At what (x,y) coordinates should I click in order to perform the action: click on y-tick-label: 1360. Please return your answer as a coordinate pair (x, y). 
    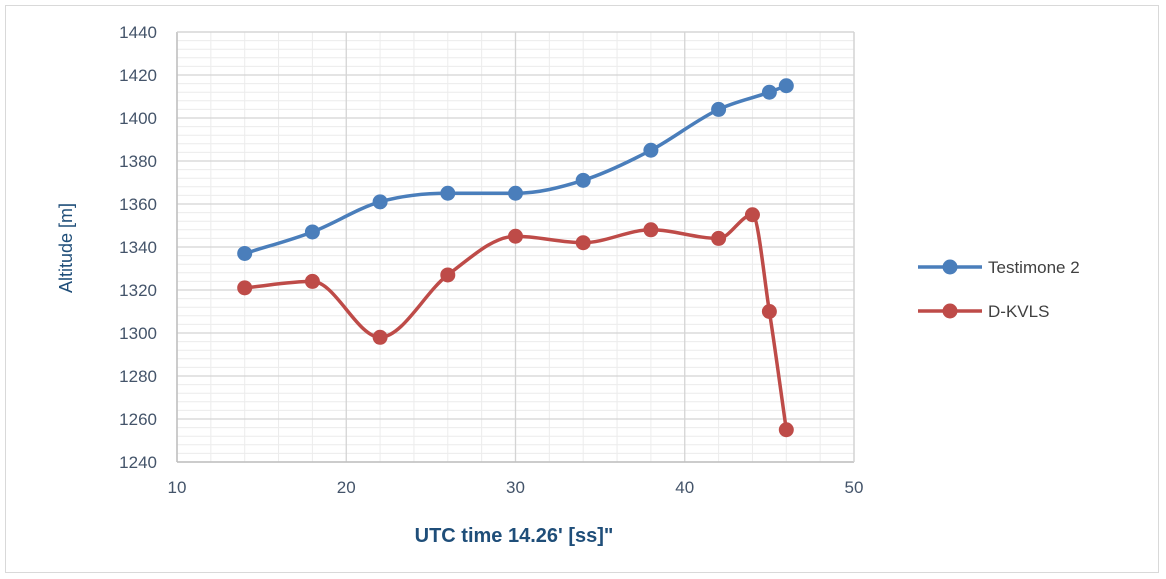
    Looking at the image, I should click on (138, 204).